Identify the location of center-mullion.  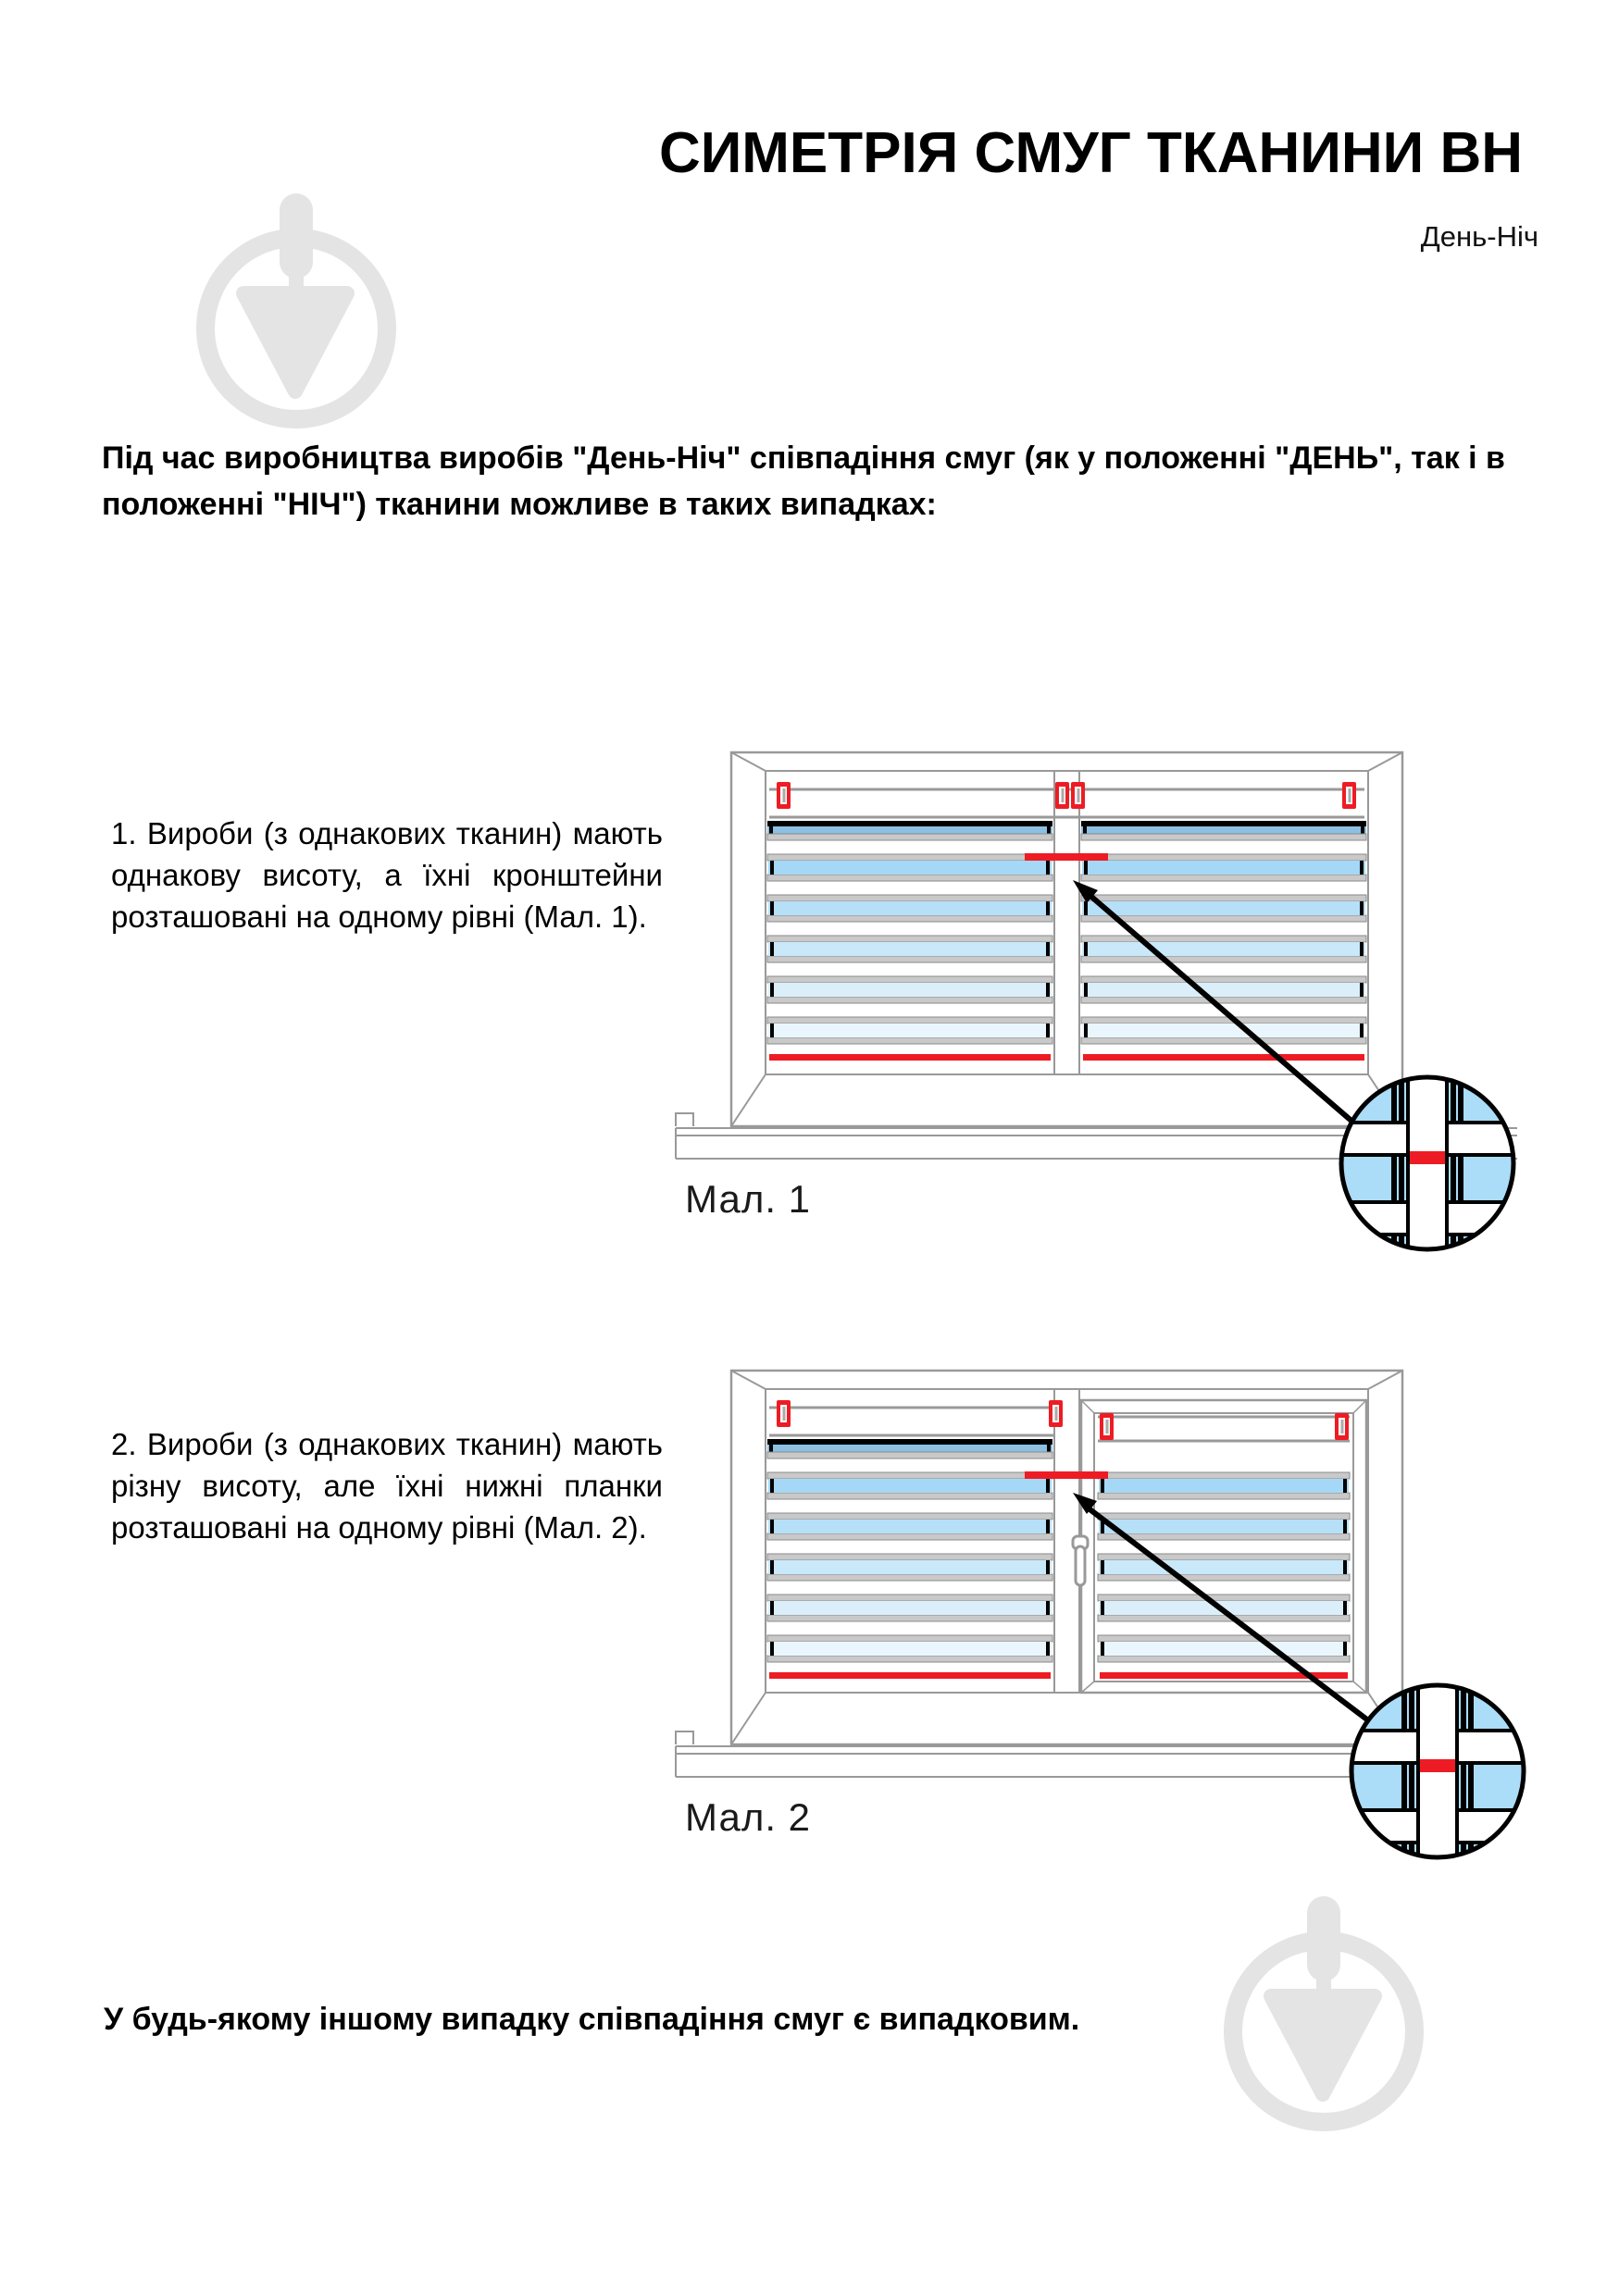
(1067, 923).